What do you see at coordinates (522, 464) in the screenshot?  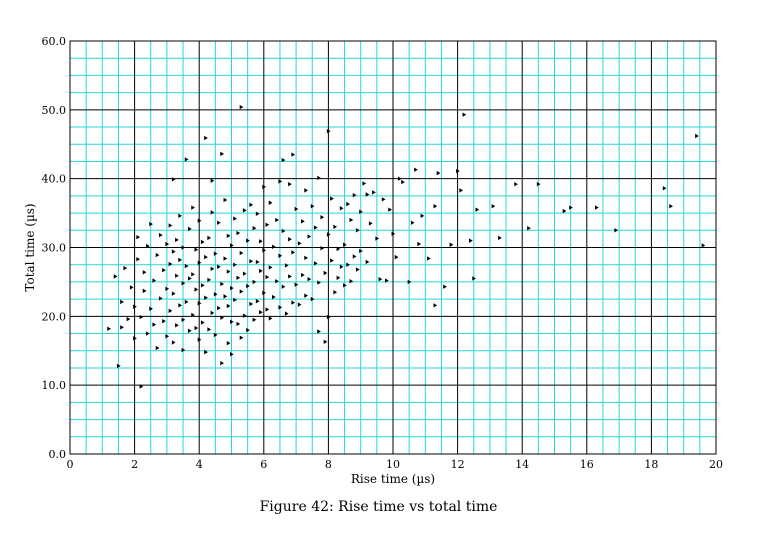 I see `x-tick-label: 14` at bounding box center [522, 464].